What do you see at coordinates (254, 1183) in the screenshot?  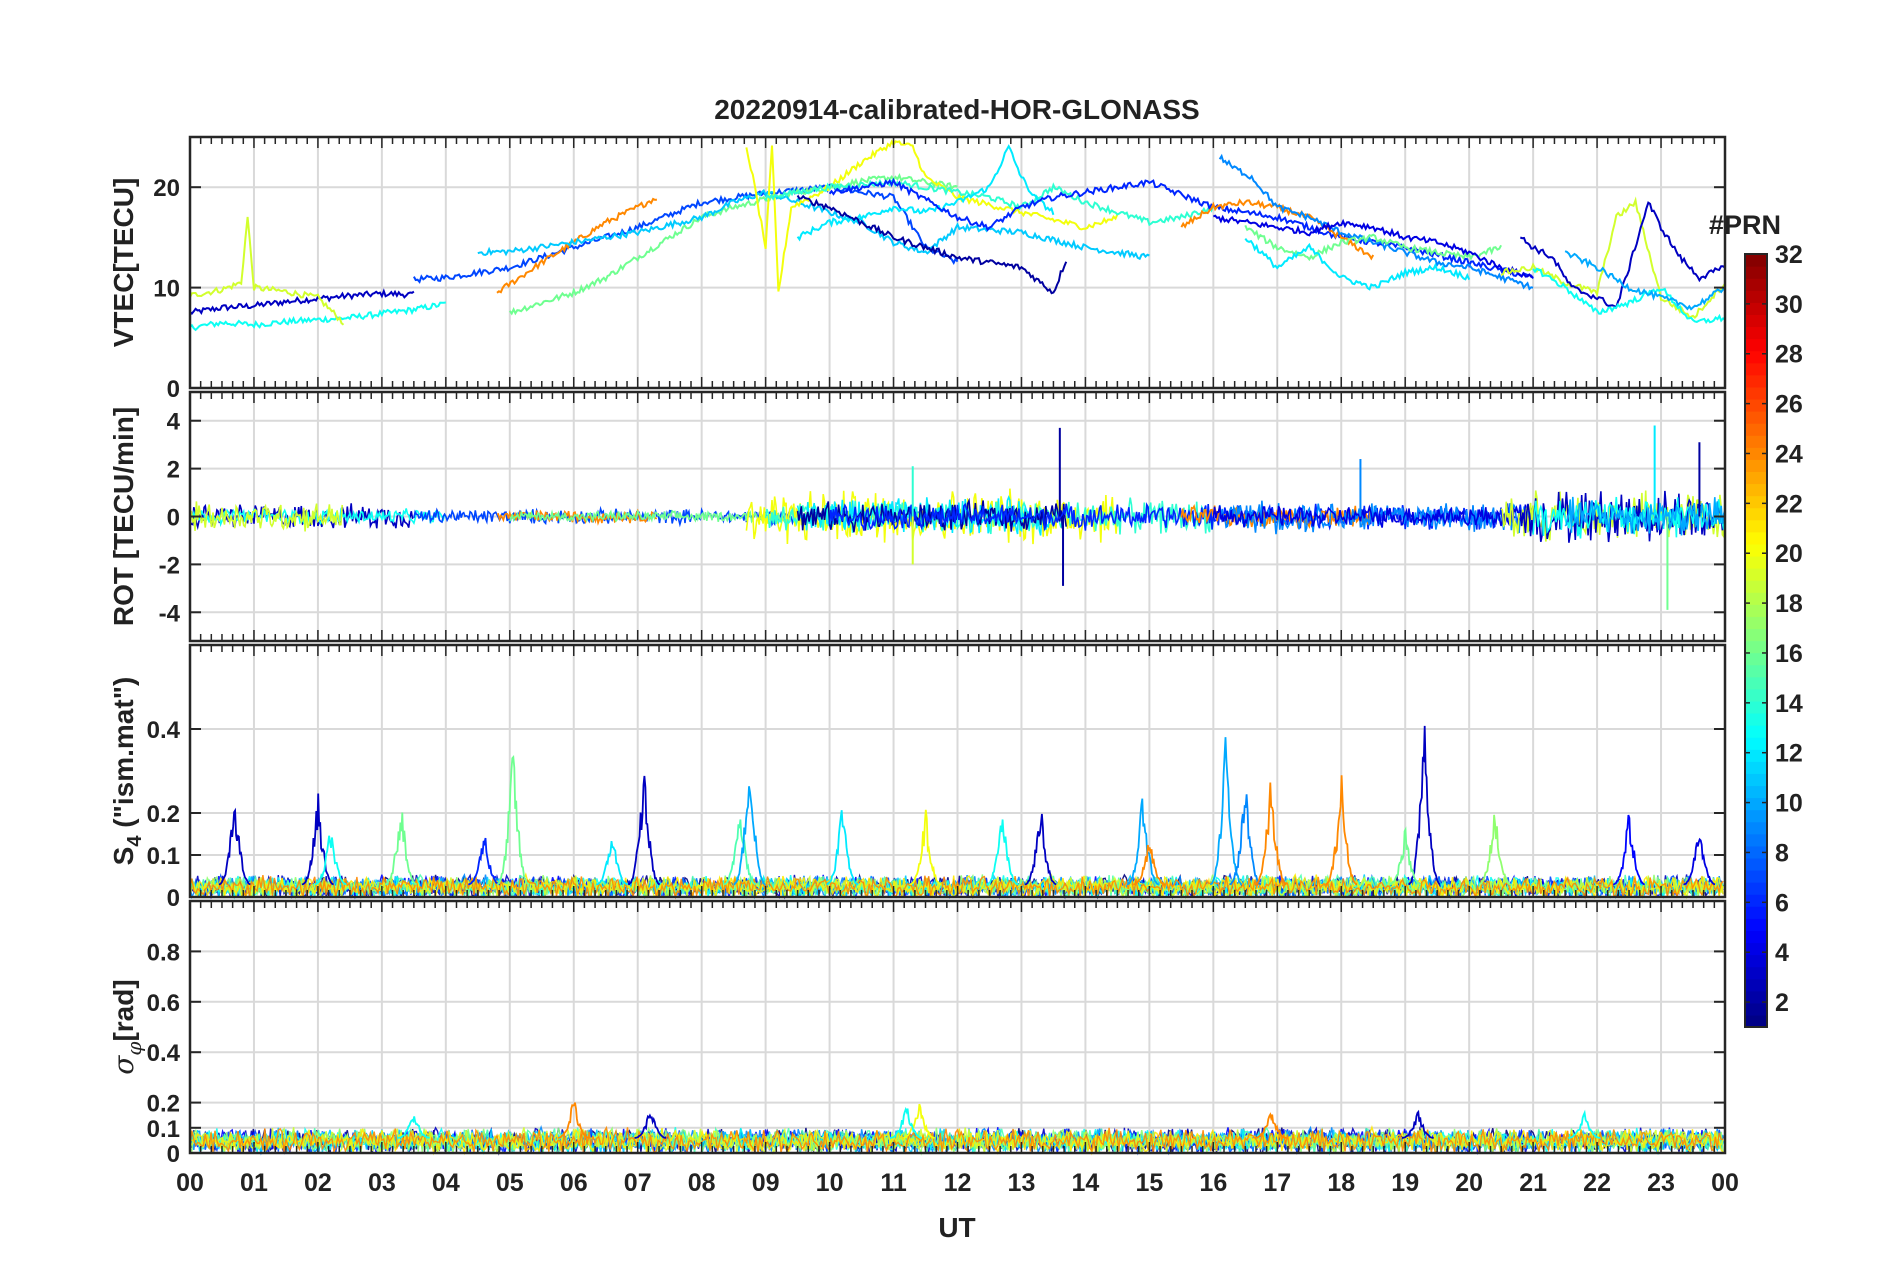 I see `x-tick-label: 01` at bounding box center [254, 1183].